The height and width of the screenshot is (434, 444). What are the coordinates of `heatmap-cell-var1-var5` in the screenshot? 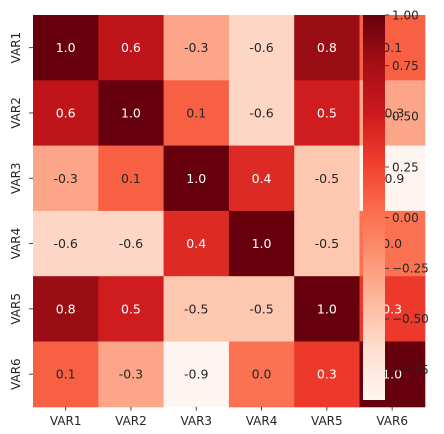 It's located at (327, 48).